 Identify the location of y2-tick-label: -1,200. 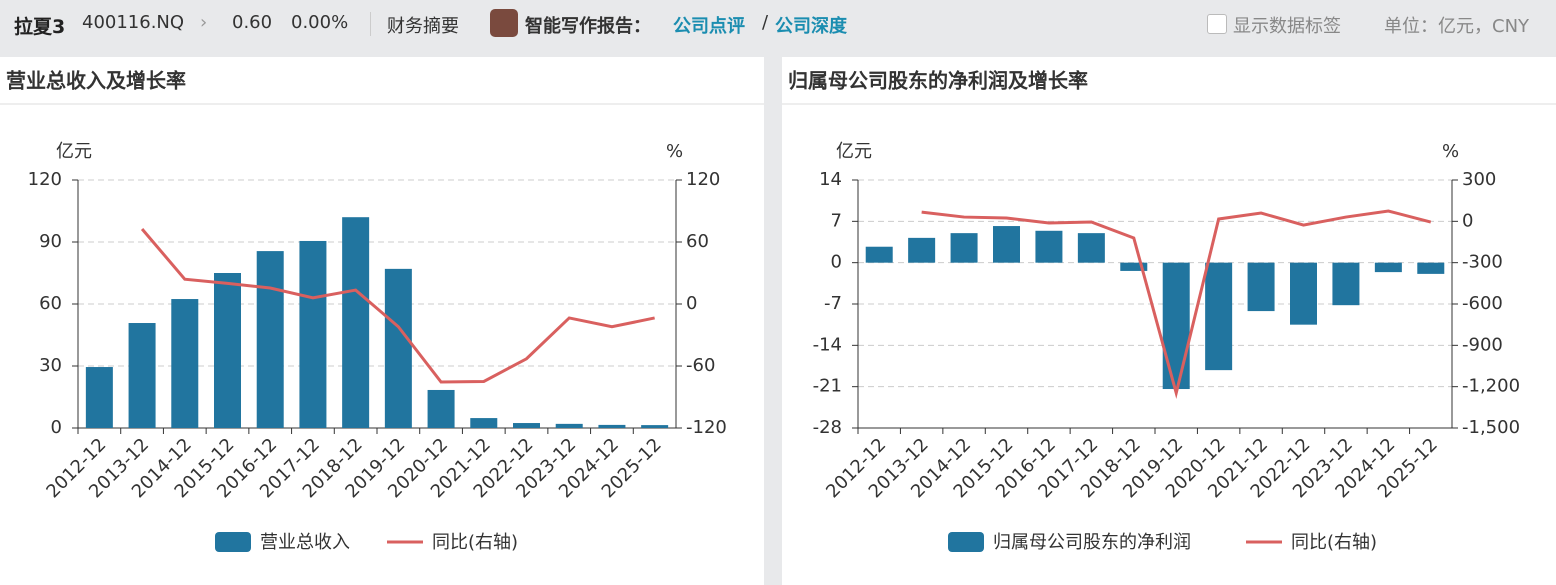
(1491, 386).